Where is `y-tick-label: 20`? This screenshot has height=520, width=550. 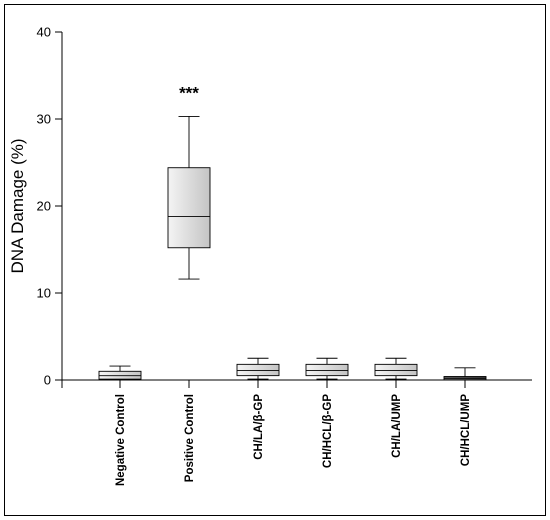
y-tick-label: 20 is located at coordinates (44, 206).